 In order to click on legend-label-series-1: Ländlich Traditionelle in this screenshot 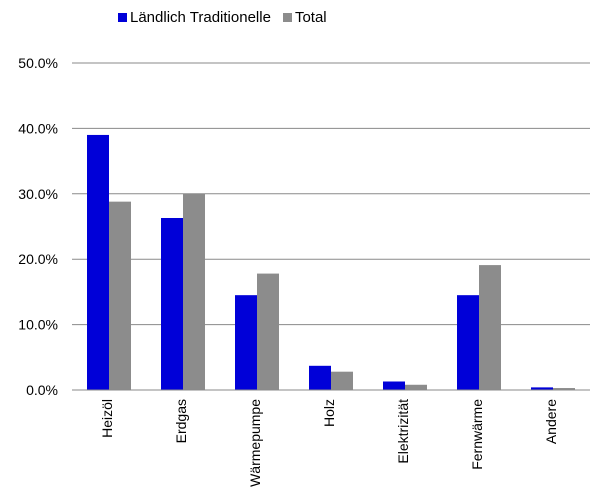, I will do `click(200, 17)`.